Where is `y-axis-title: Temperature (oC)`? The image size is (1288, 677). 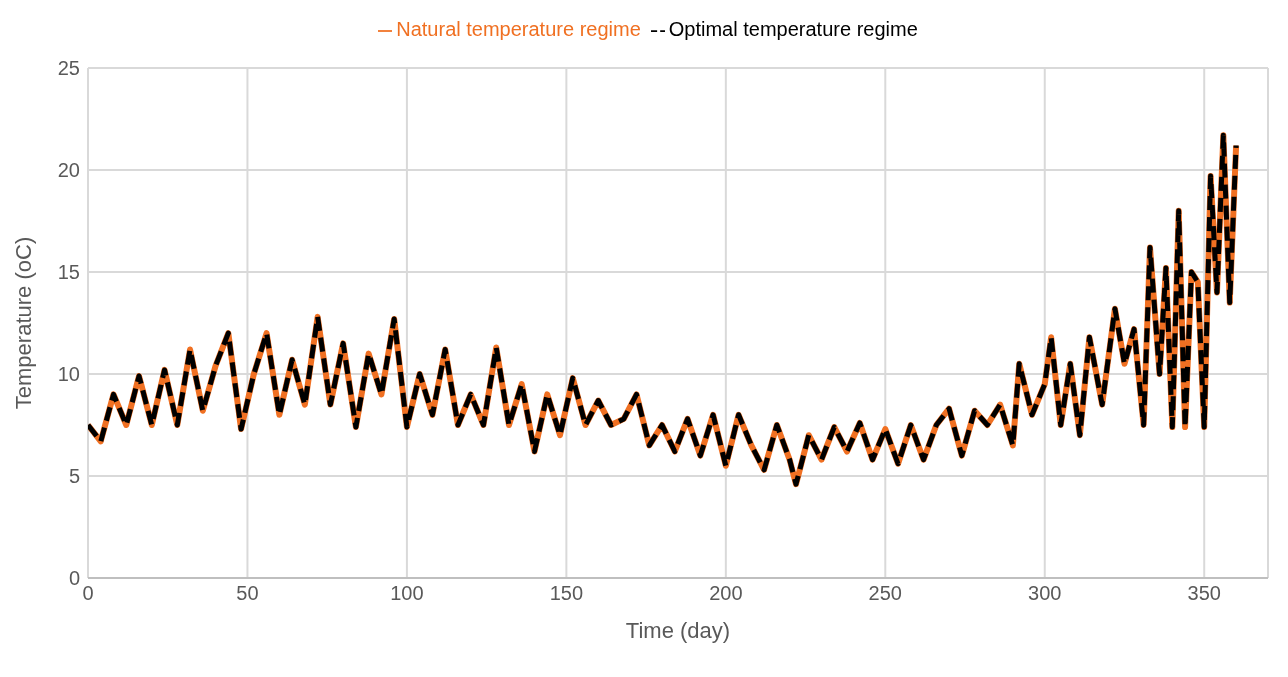
y-axis-title: Temperature (oC) is located at coordinates (23, 323).